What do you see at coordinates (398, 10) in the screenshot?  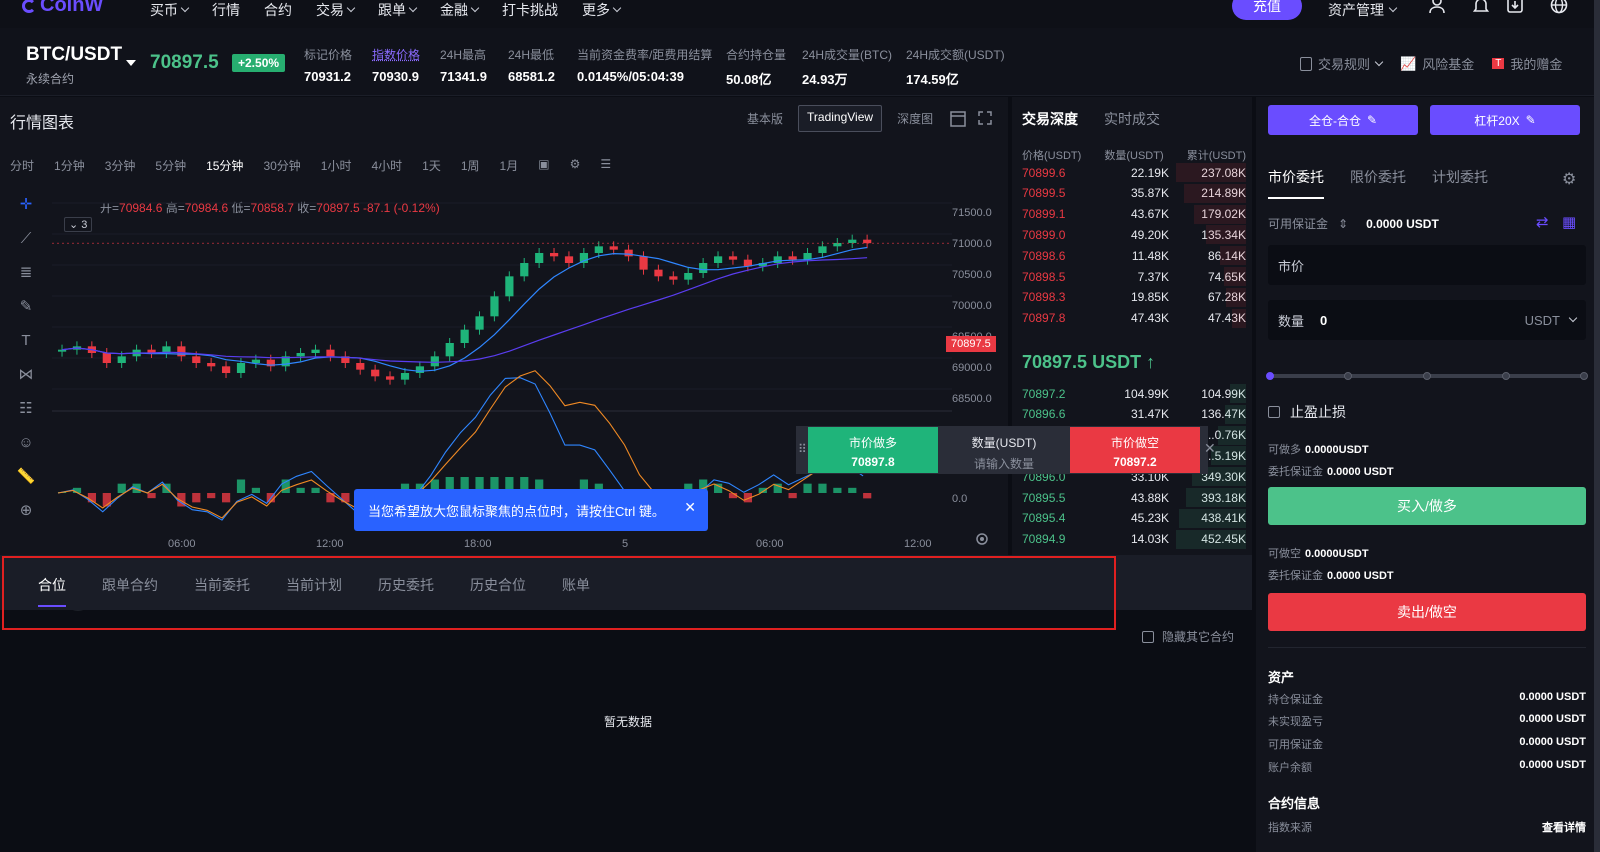 I see `nav-item-copy-trade: 跟单` at bounding box center [398, 10].